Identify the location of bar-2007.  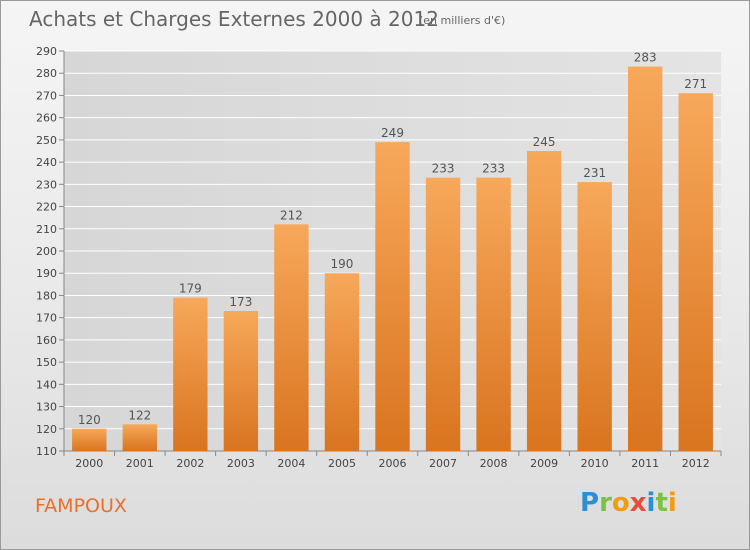
(443, 314).